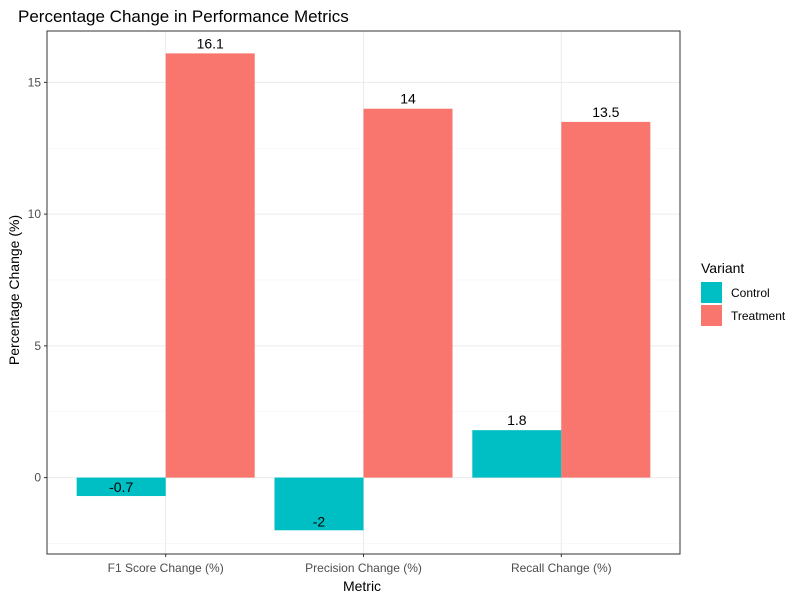 Image resolution: width=800 pixels, height=600 pixels. What do you see at coordinates (210, 43) in the screenshot?
I see `data-label: 16.1` at bounding box center [210, 43].